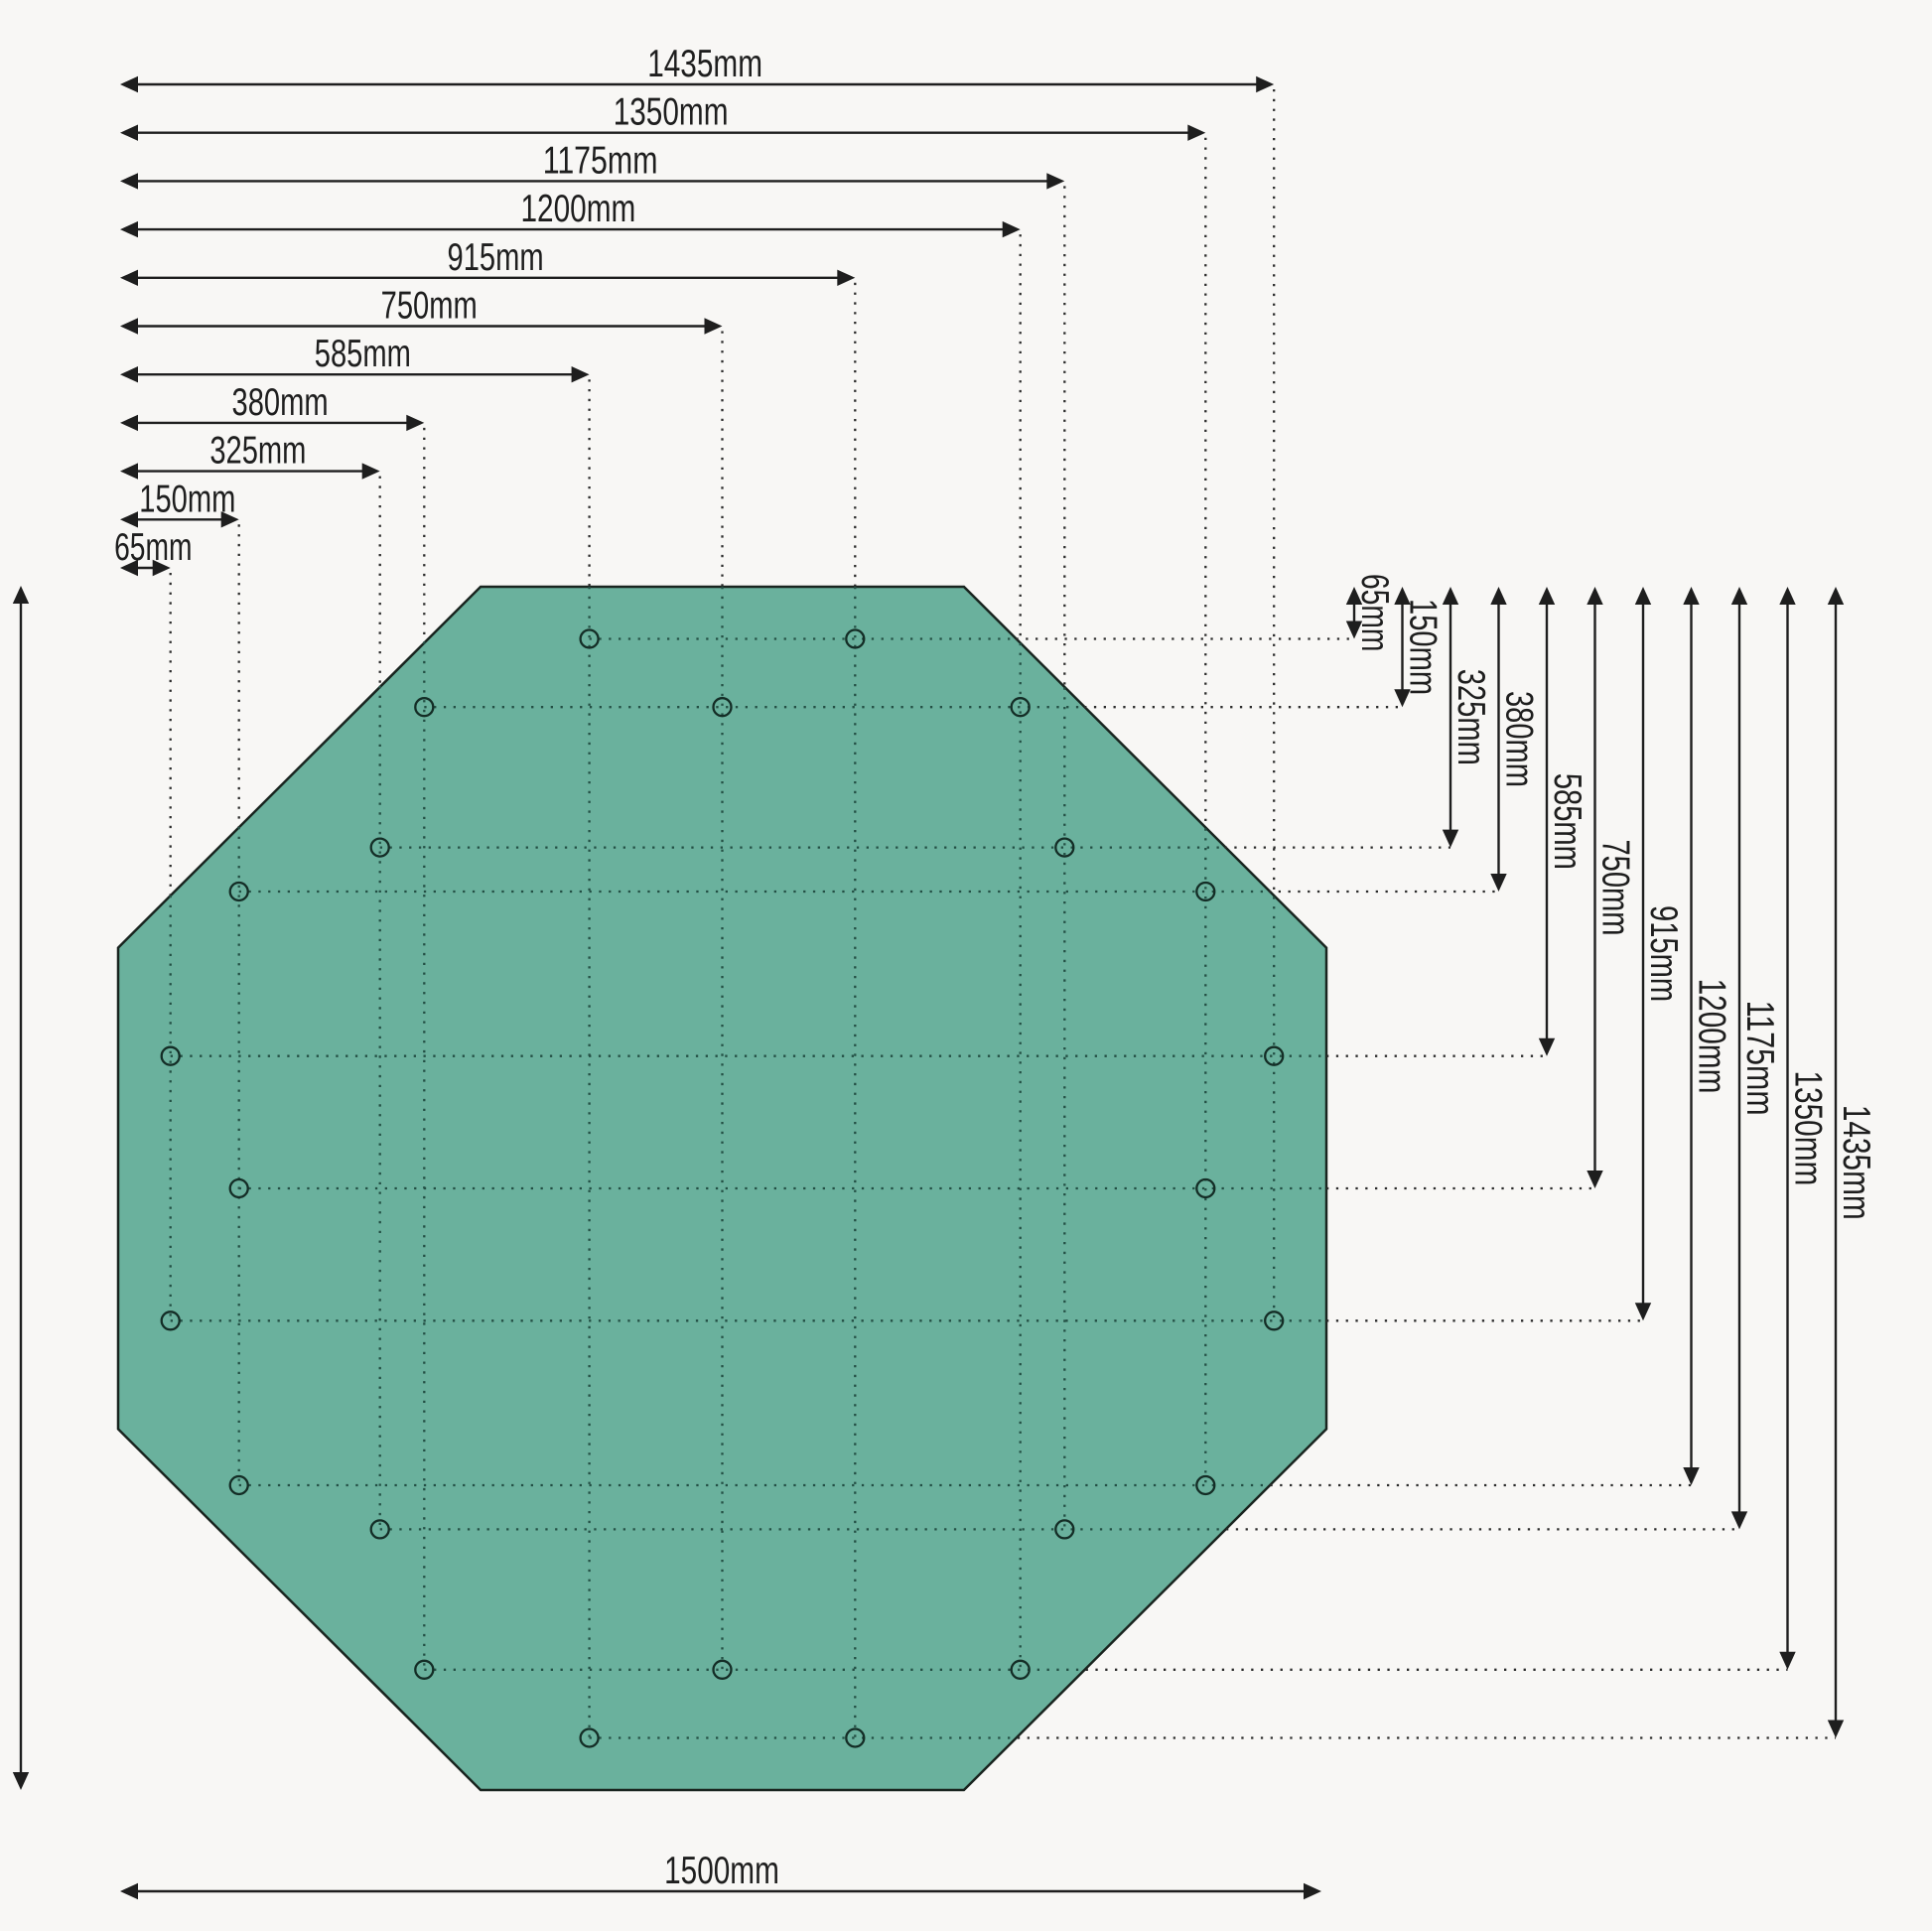 The image size is (1932, 1931). What do you see at coordinates (722, 1871) in the screenshot?
I see `svg-text: 1500mm` at bounding box center [722, 1871].